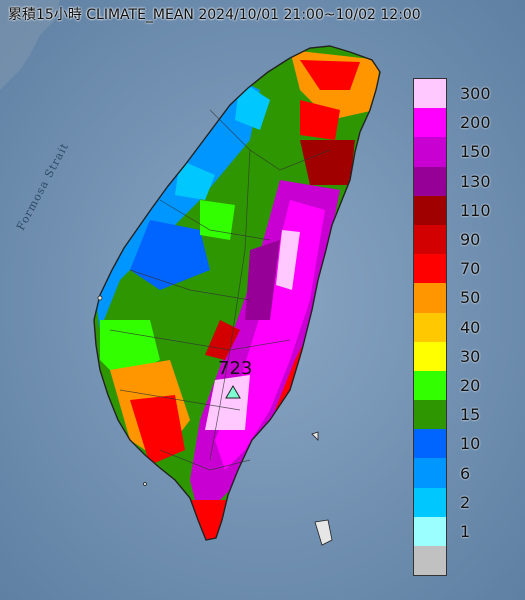 This screenshot has height=600, width=525. I want to click on legend-label: 1, so click(465, 531).